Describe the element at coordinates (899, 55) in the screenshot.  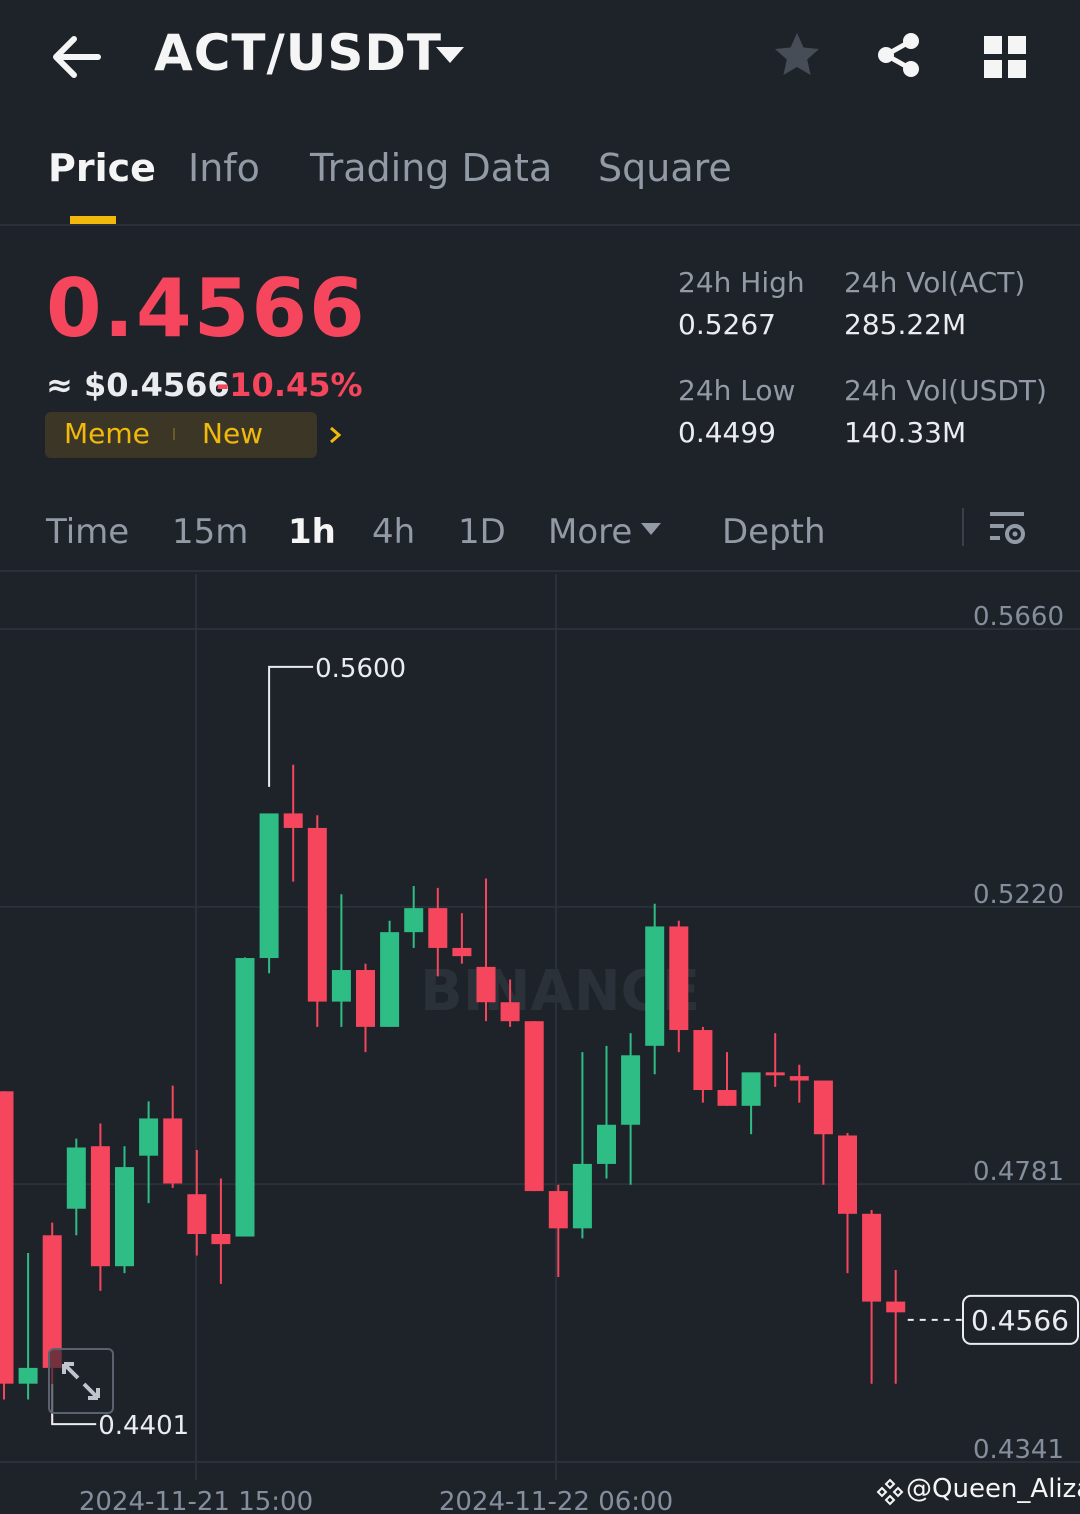
I see `share-icon` at that location.